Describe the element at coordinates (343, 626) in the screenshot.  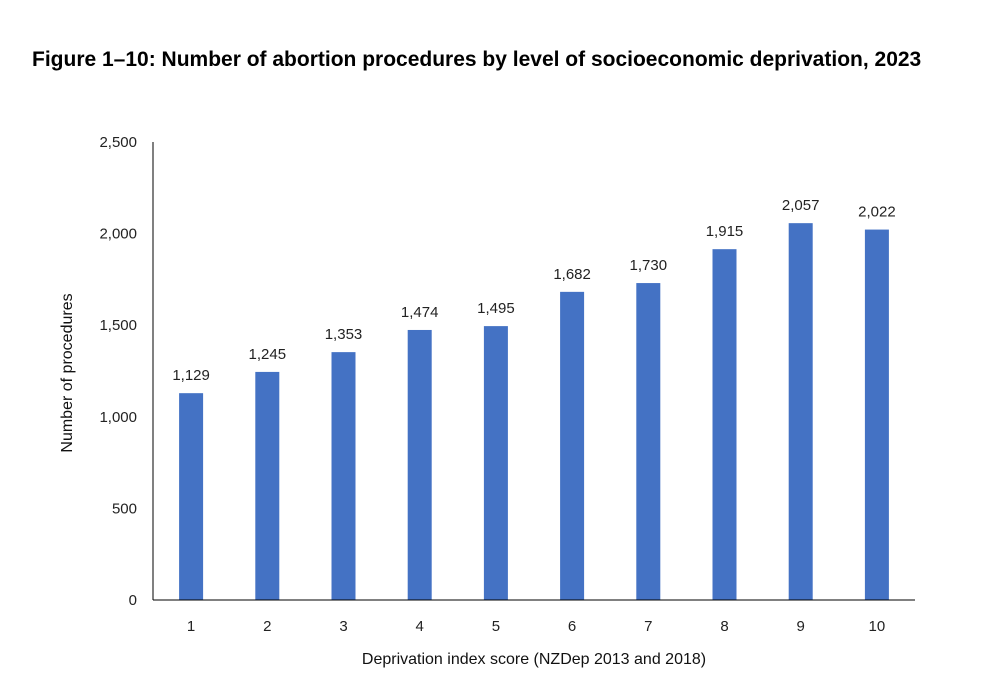
I see `x-tick-label: 3` at that location.